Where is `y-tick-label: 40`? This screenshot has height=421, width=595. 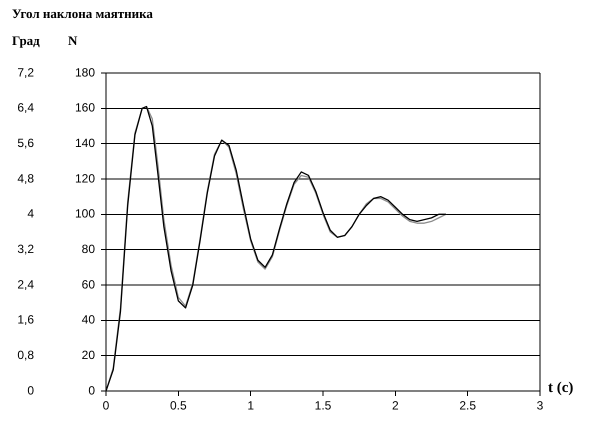 y-tick-label: 40 is located at coordinates (89, 319).